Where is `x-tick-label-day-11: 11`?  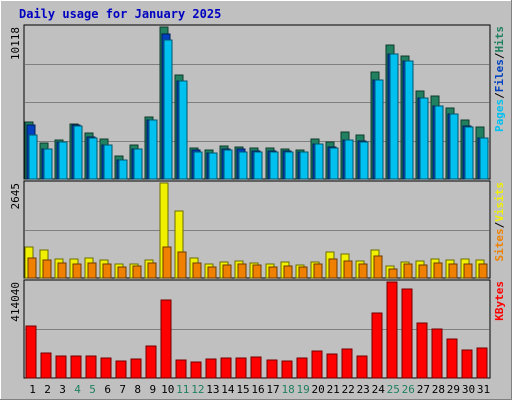
x-tick-label-day-11: 11 is located at coordinates (182, 389).